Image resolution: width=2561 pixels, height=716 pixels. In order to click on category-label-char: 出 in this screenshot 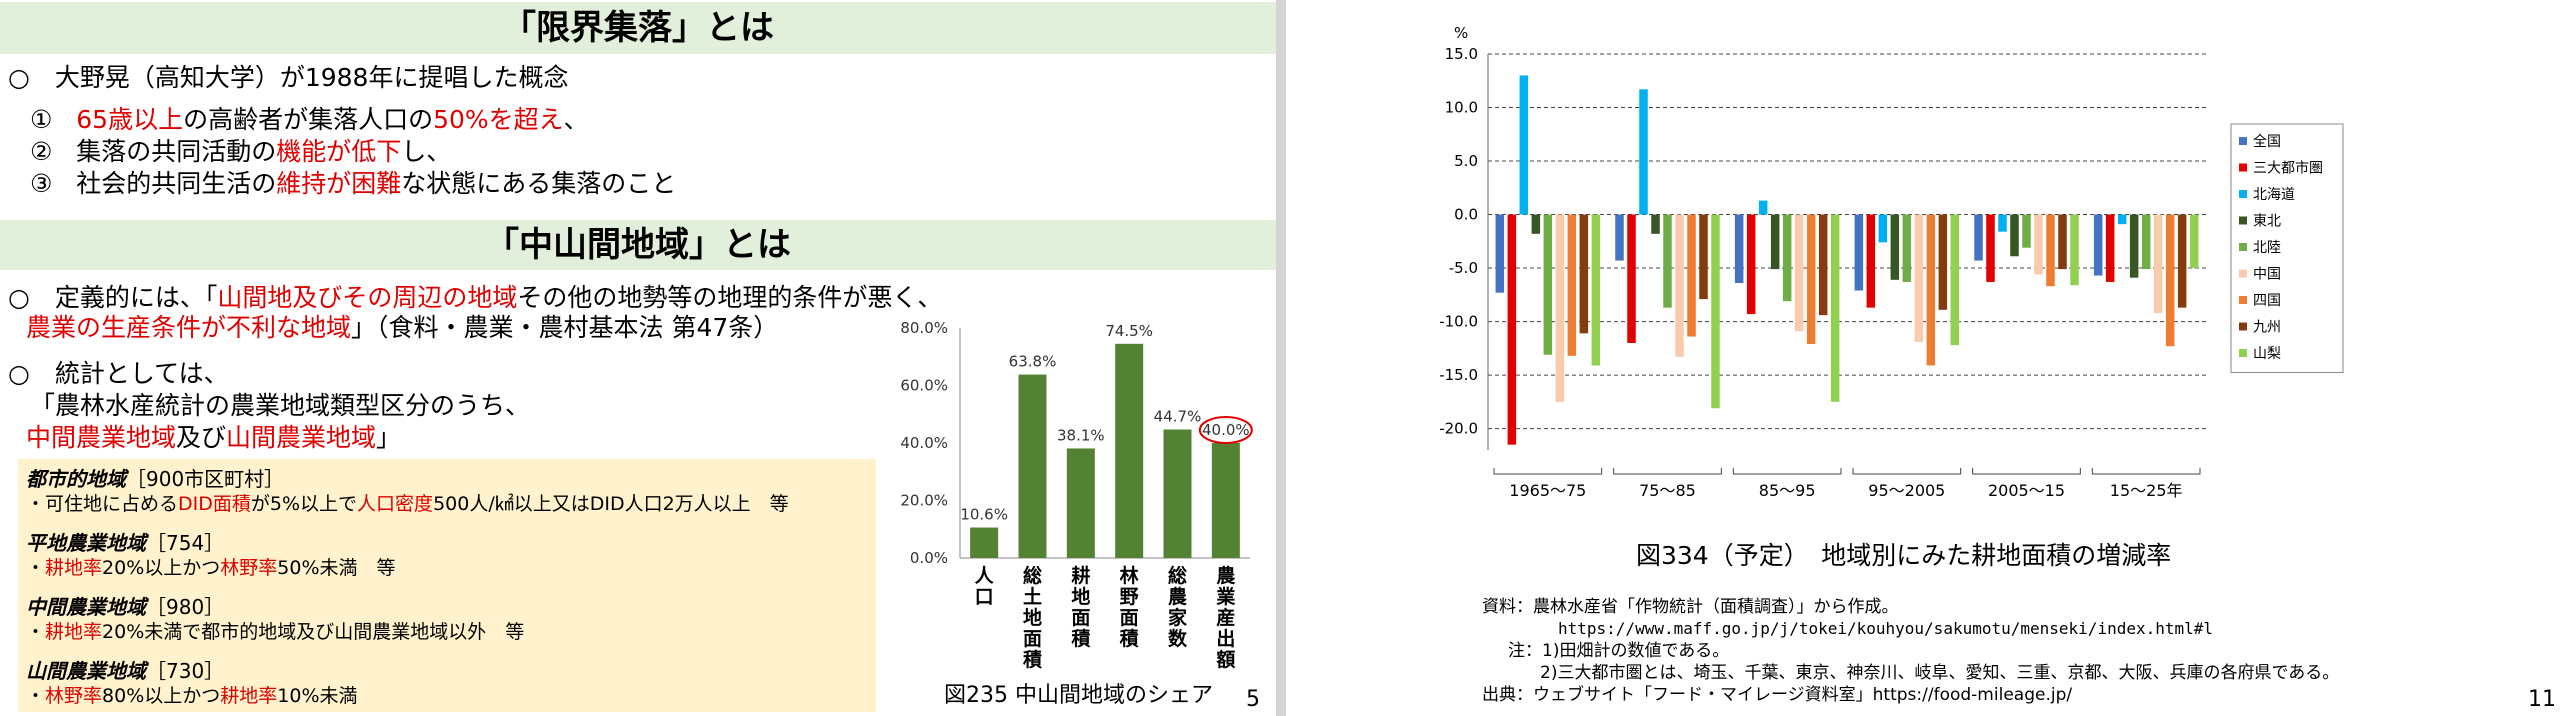, I will do `click(1225, 638)`.